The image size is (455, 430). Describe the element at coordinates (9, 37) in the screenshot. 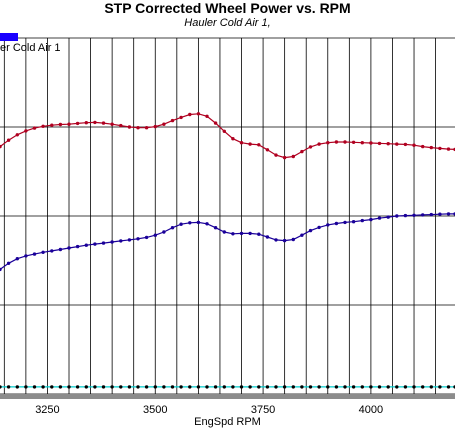

I see `legend-swatch` at that location.